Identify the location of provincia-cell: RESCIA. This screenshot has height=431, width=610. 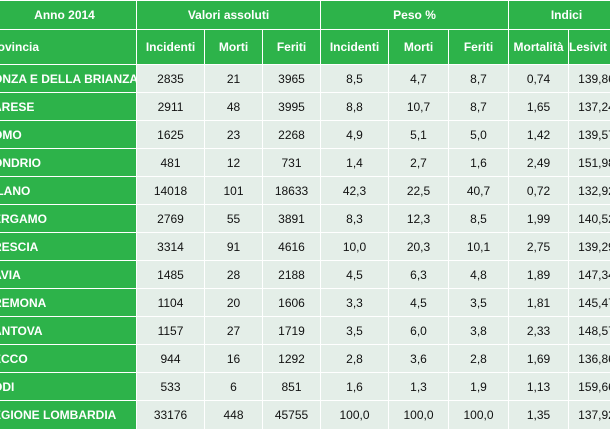
(68, 246).